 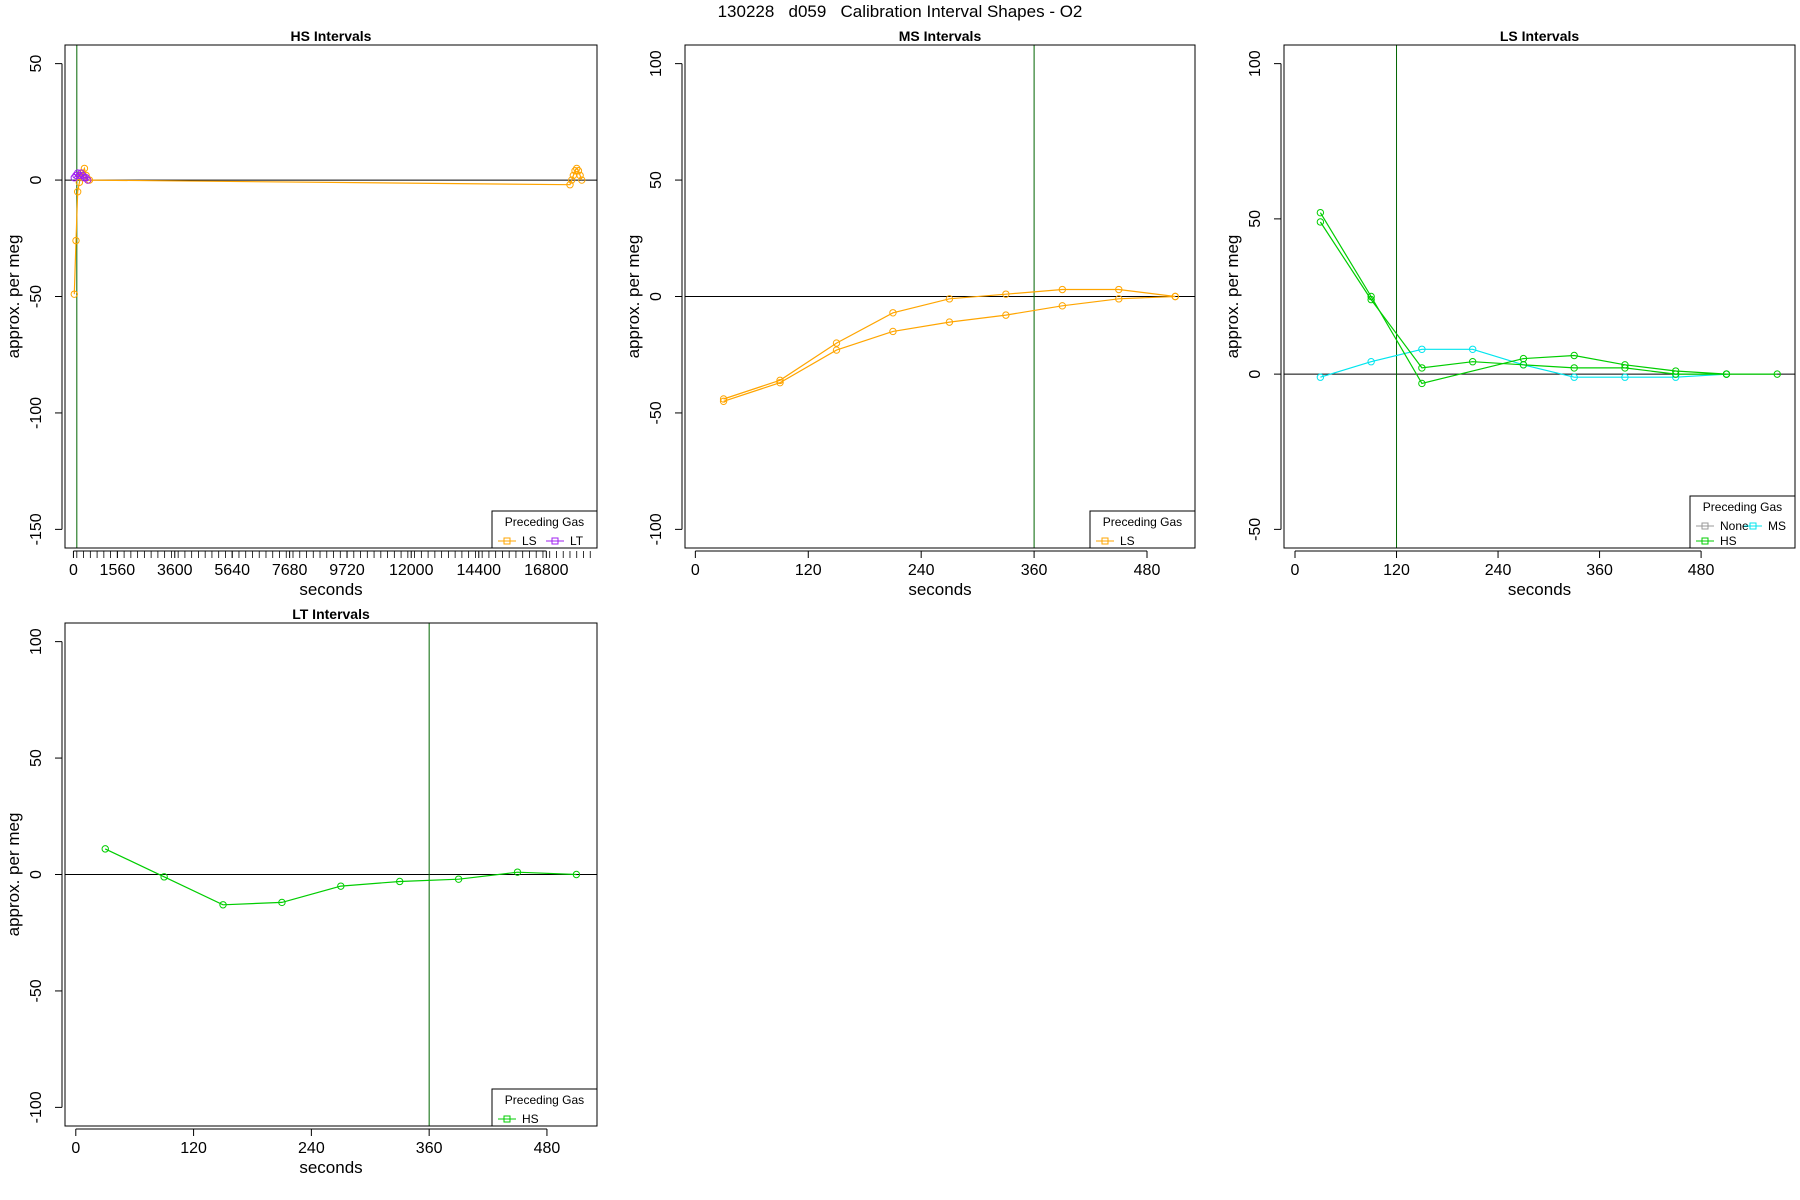 I want to click on panel-title: MS Intervals, so click(x=940, y=36).